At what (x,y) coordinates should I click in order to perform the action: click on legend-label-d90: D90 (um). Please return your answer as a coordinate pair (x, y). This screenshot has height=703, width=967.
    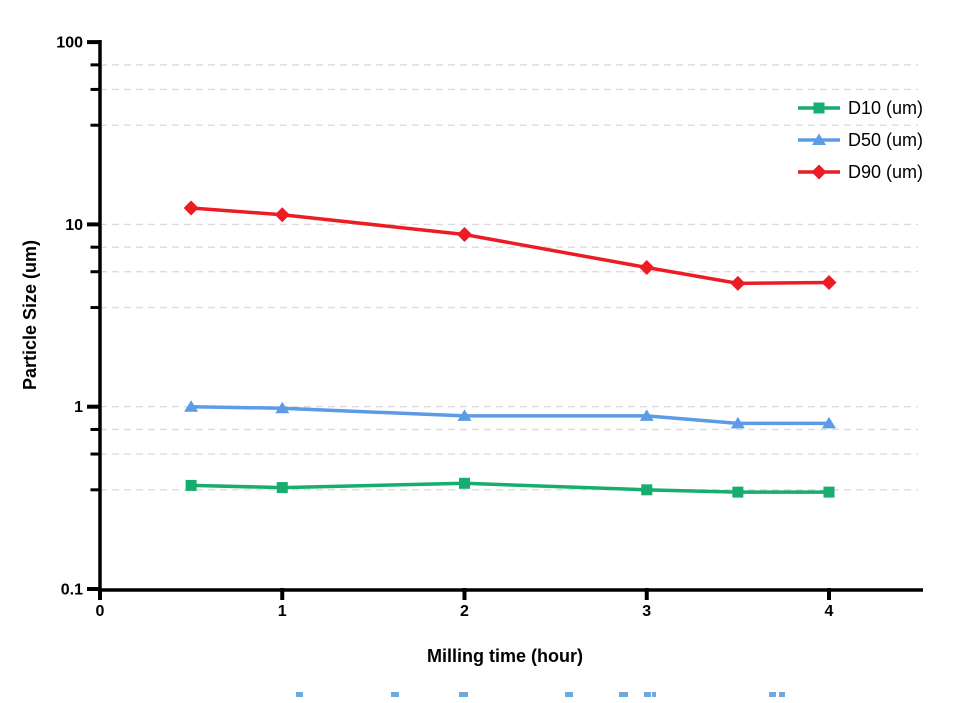
    Looking at the image, I should click on (885, 172).